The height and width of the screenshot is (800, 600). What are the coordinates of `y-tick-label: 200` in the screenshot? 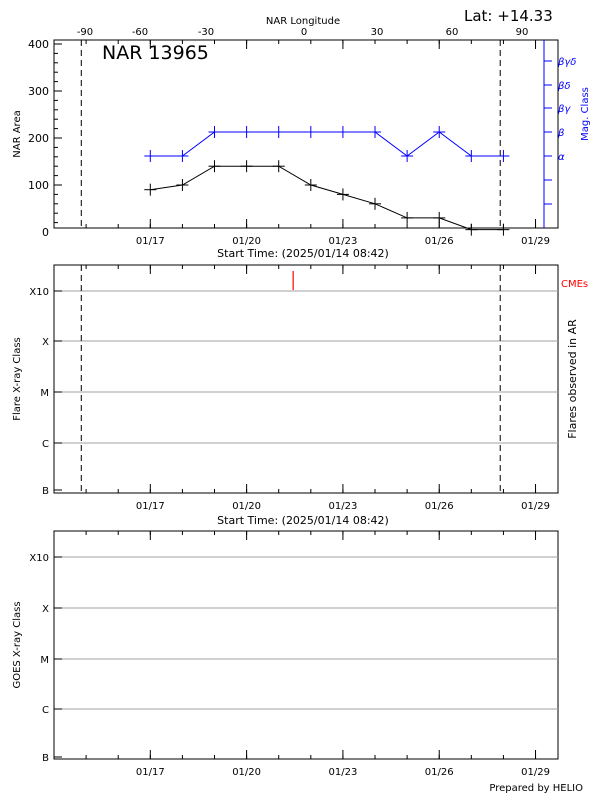 It's located at (38, 138).